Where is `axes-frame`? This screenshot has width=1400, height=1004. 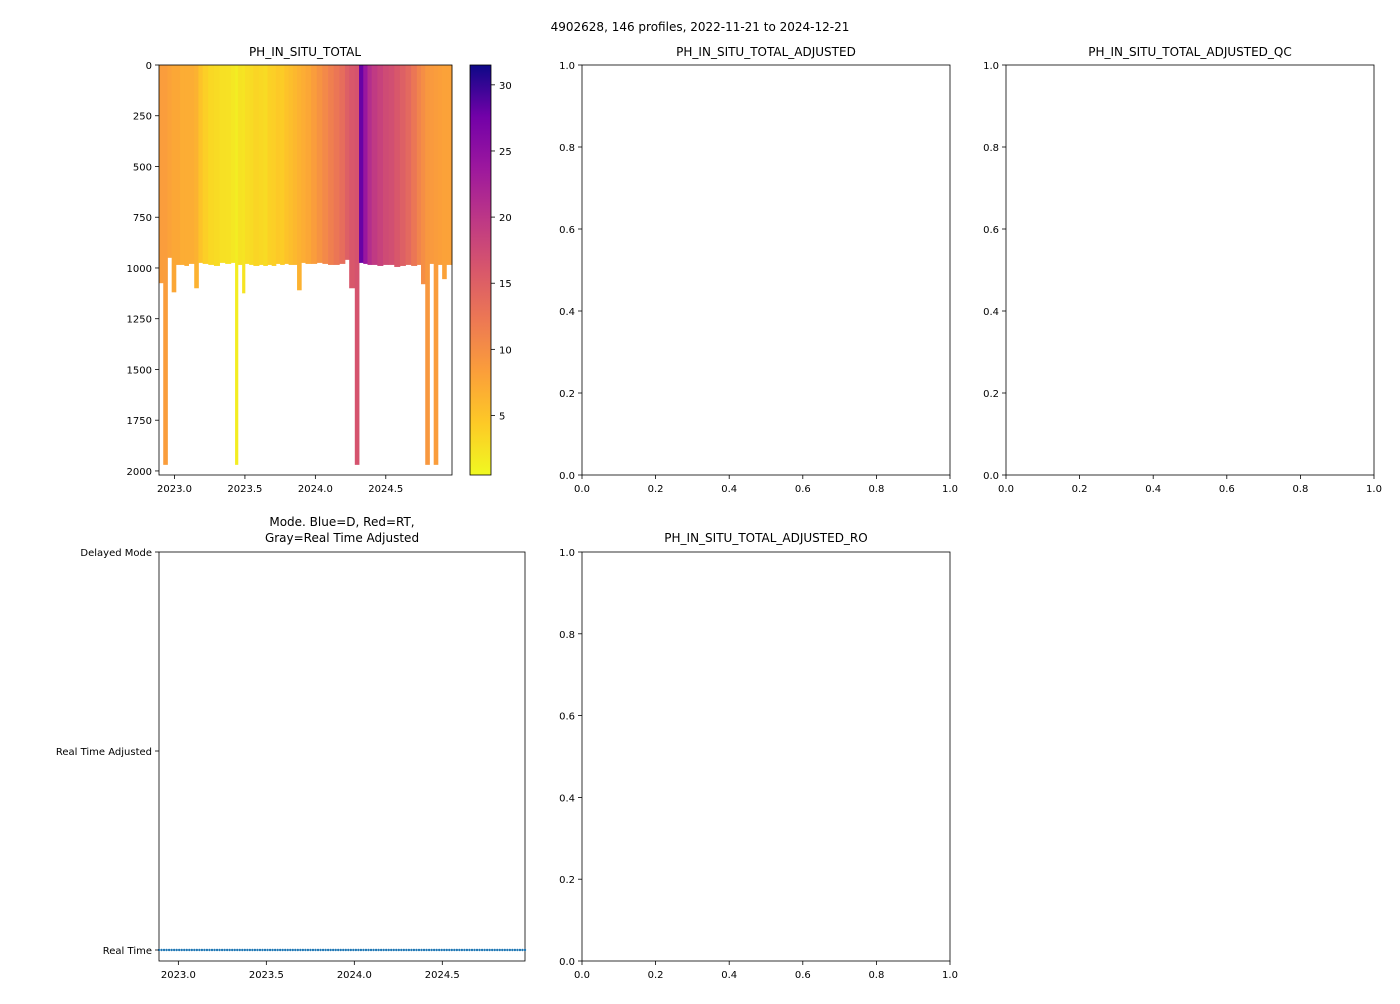 axes-frame is located at coordinates (305, 270).